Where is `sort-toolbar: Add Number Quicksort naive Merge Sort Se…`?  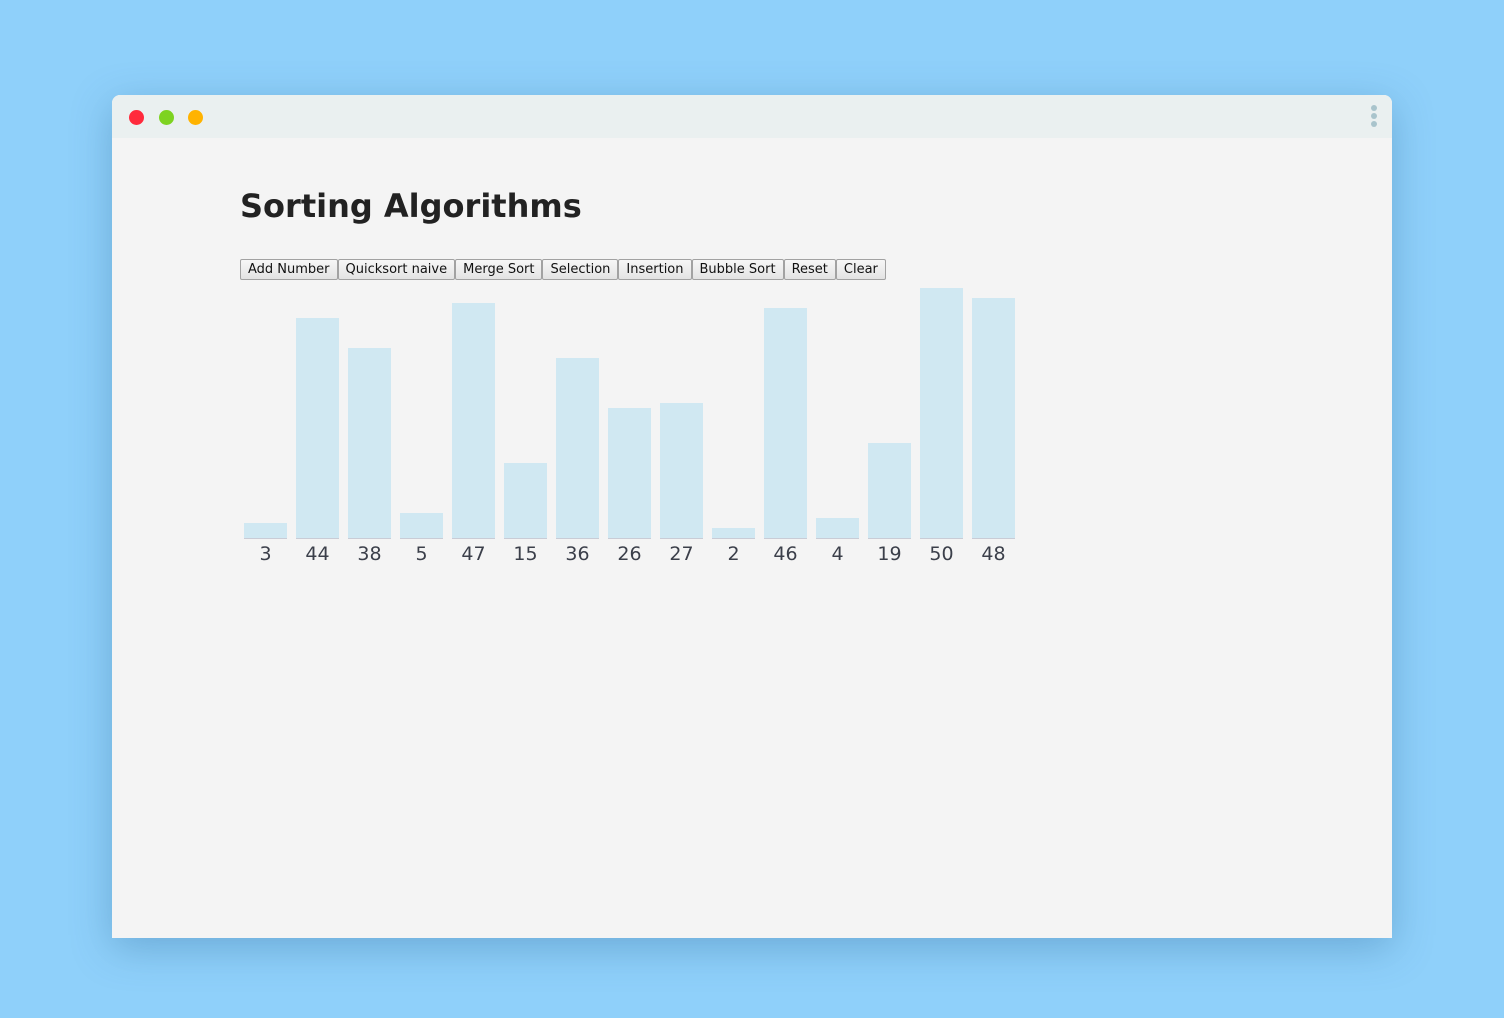
sort-toolbar: Add Number Quicksort naive Merge Sort Se… is located at coordinates (563, 269).